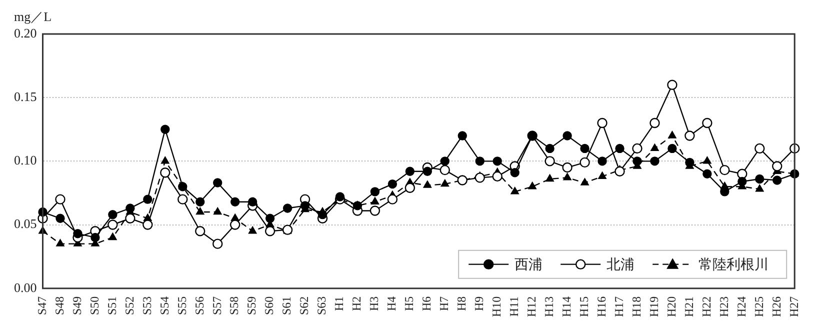 The width and height of the screenshot is (820, 328). I want to click on x-tick-label: H8, so click(461, 304).